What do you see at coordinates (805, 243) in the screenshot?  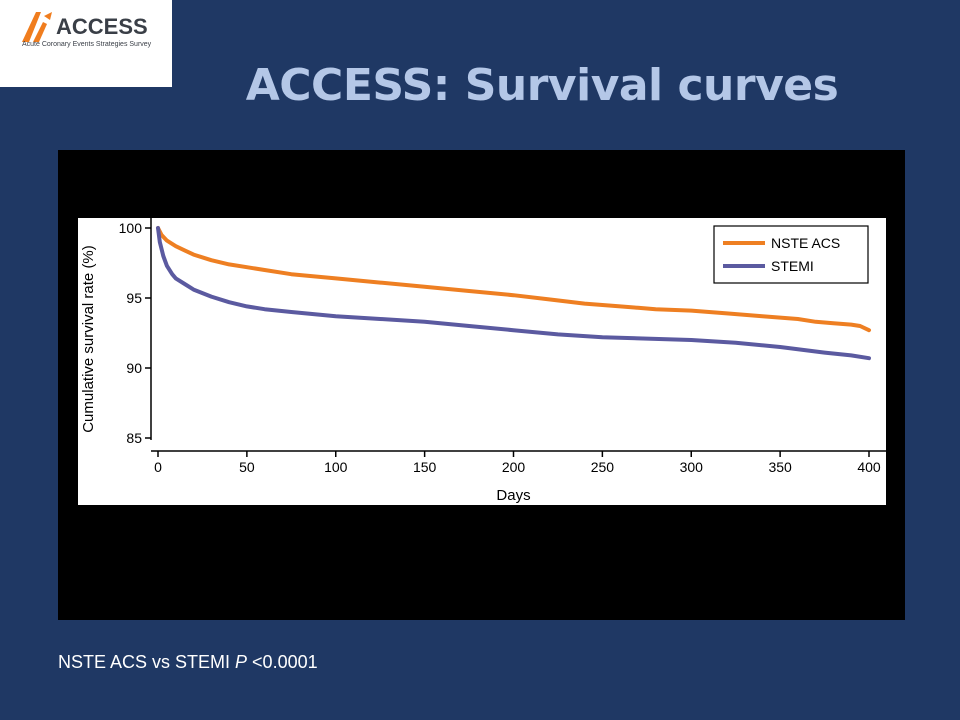 I see `legend-label: NSTE ACS` at bounding box center [805, 243].